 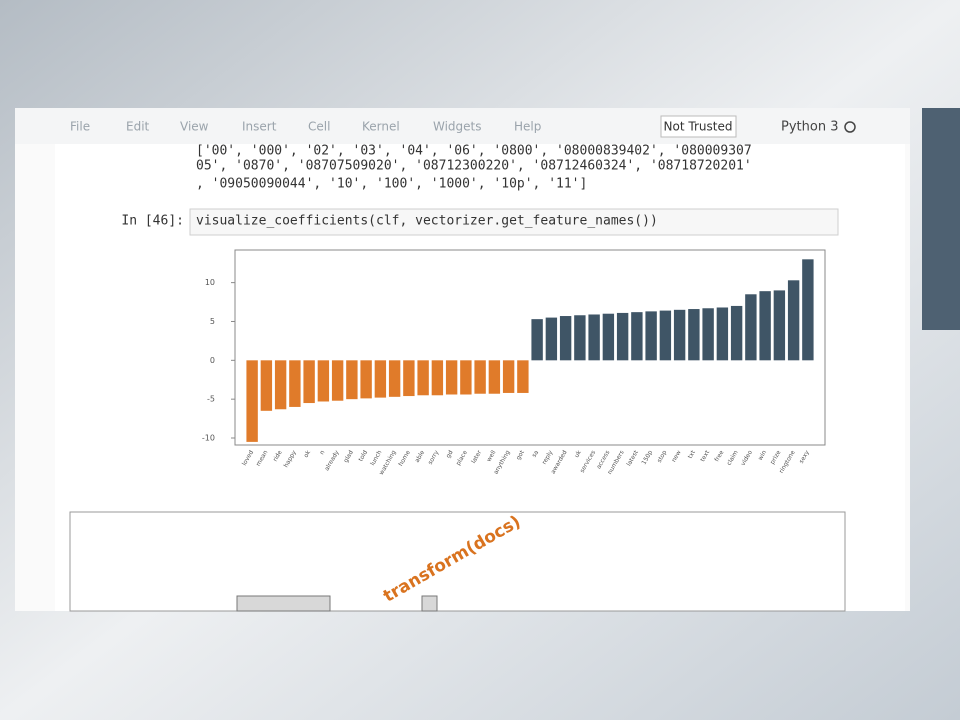 I want to click on y-tick-label: -5, so click(x=211, y=399).